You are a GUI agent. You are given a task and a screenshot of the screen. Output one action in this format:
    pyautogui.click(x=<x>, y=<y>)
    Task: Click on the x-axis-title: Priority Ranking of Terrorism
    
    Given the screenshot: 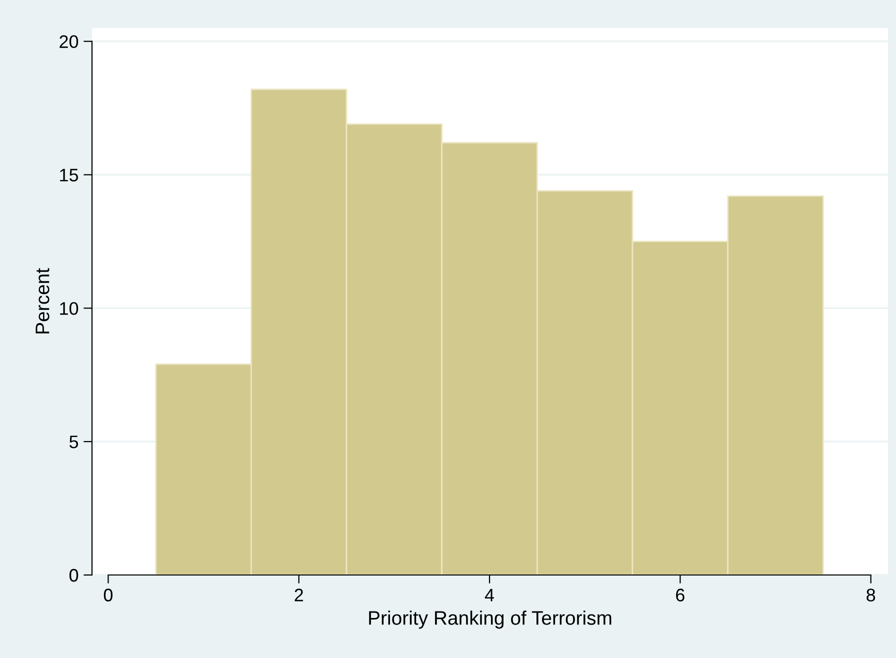 What is the action you would take?
    pyautogui.click(x=490, y=619)
    